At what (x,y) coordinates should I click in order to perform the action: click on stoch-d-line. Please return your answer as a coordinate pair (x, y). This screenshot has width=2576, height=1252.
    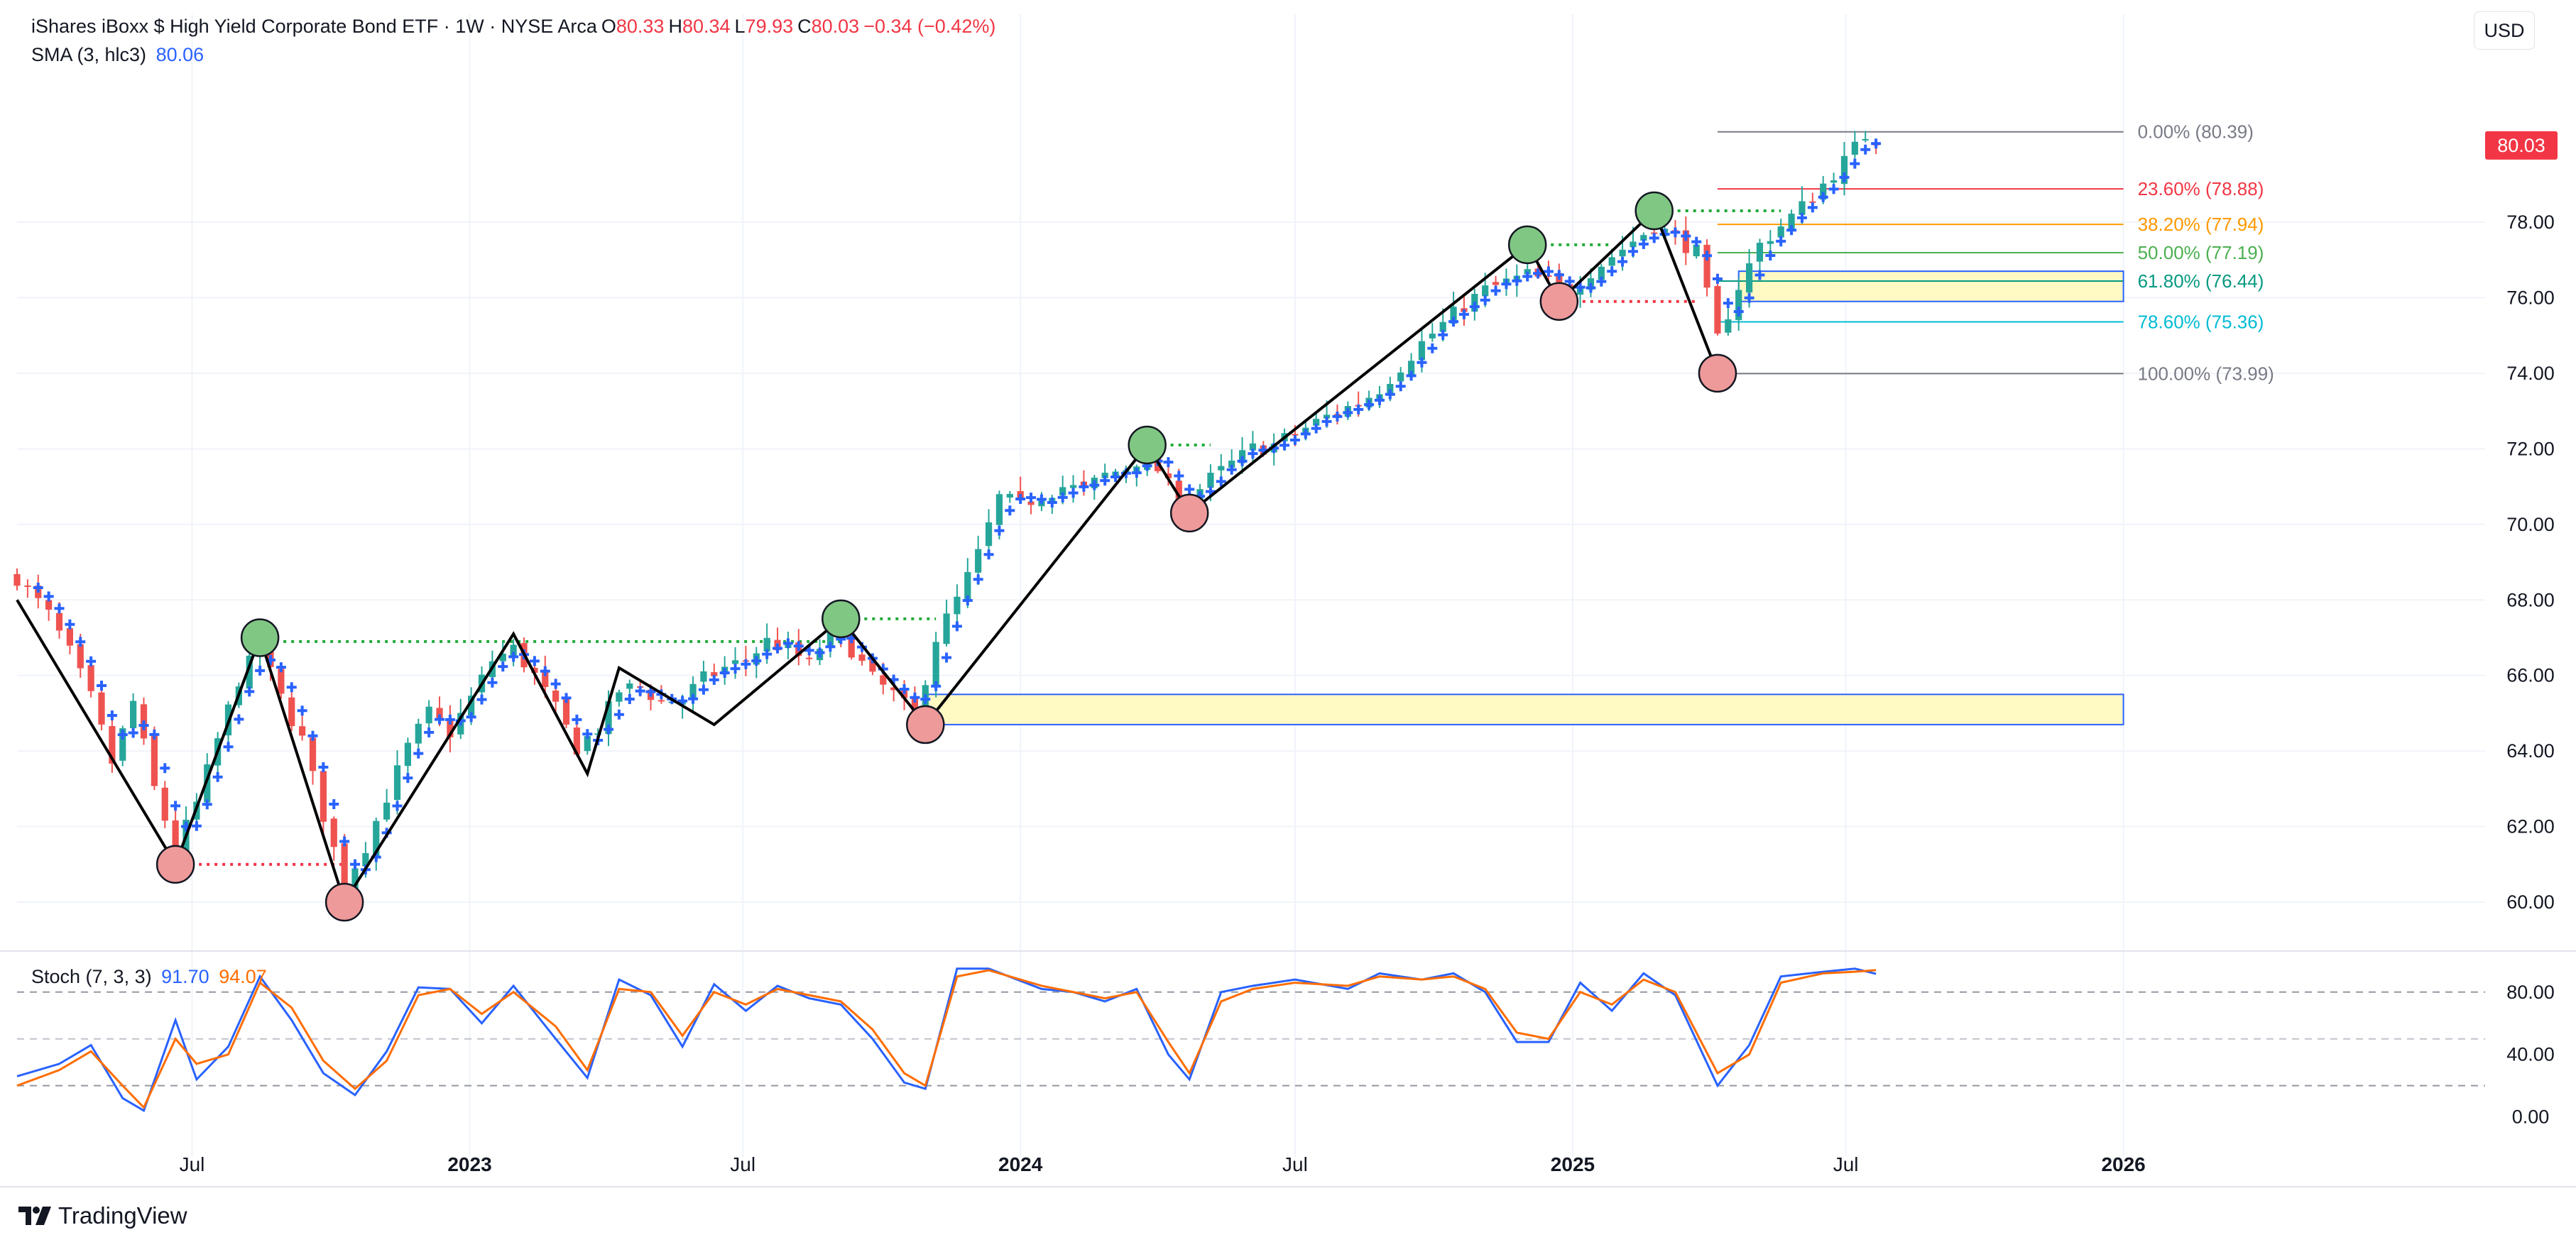
    Looking at the image, I should click on (946, 1039).